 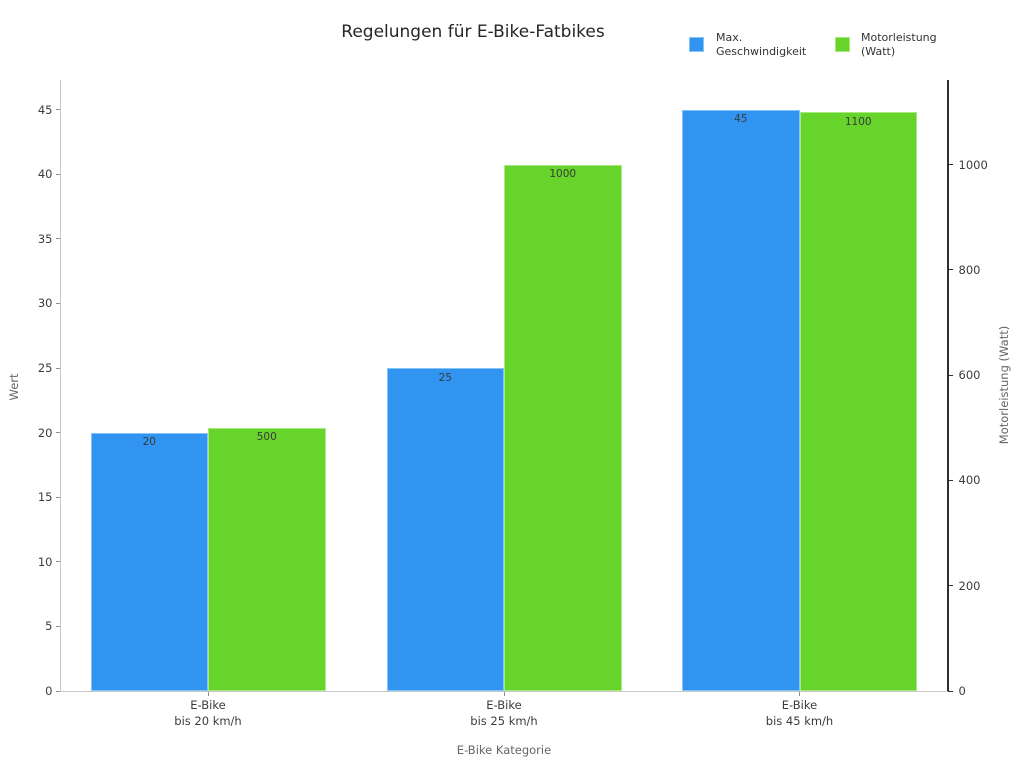 What do you see at coordinates (45, 238) in the screenshot?
I see `y-tick-label-left: 35` at bounding box center [45, 238].